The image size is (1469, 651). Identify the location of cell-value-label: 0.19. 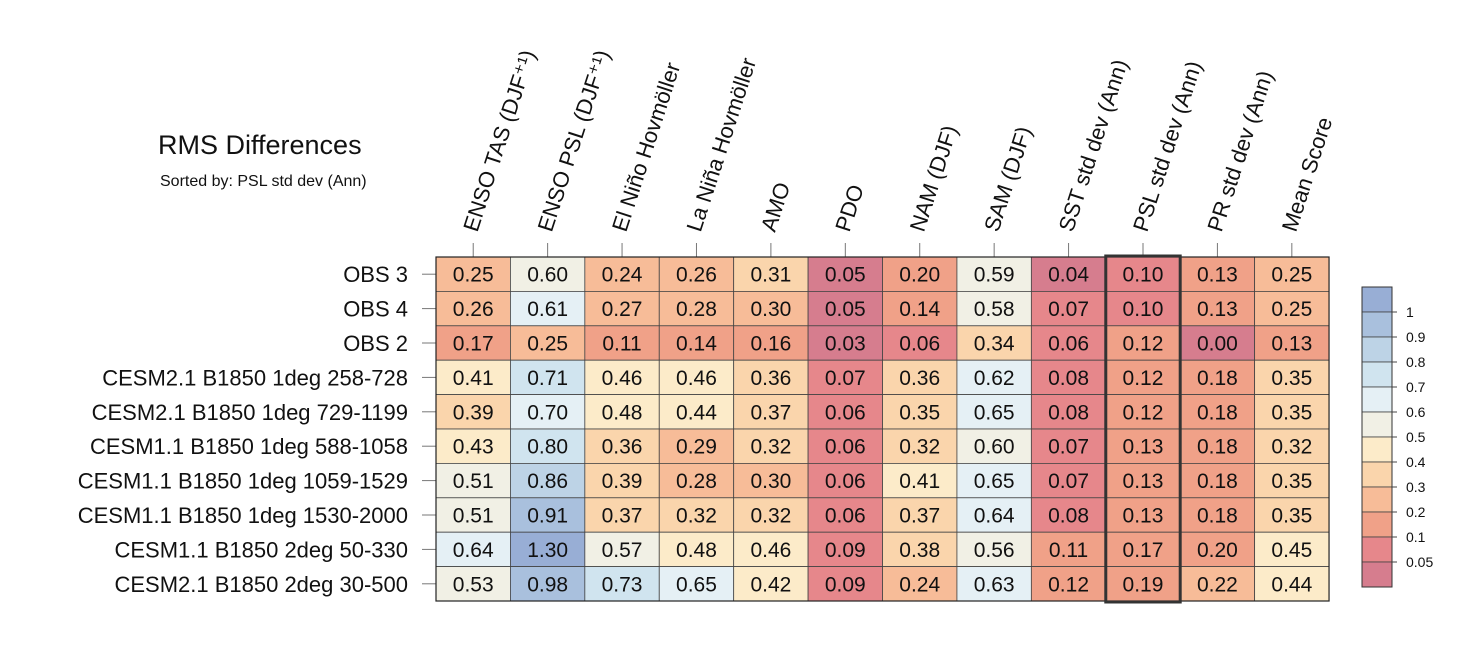
(1143, 584).